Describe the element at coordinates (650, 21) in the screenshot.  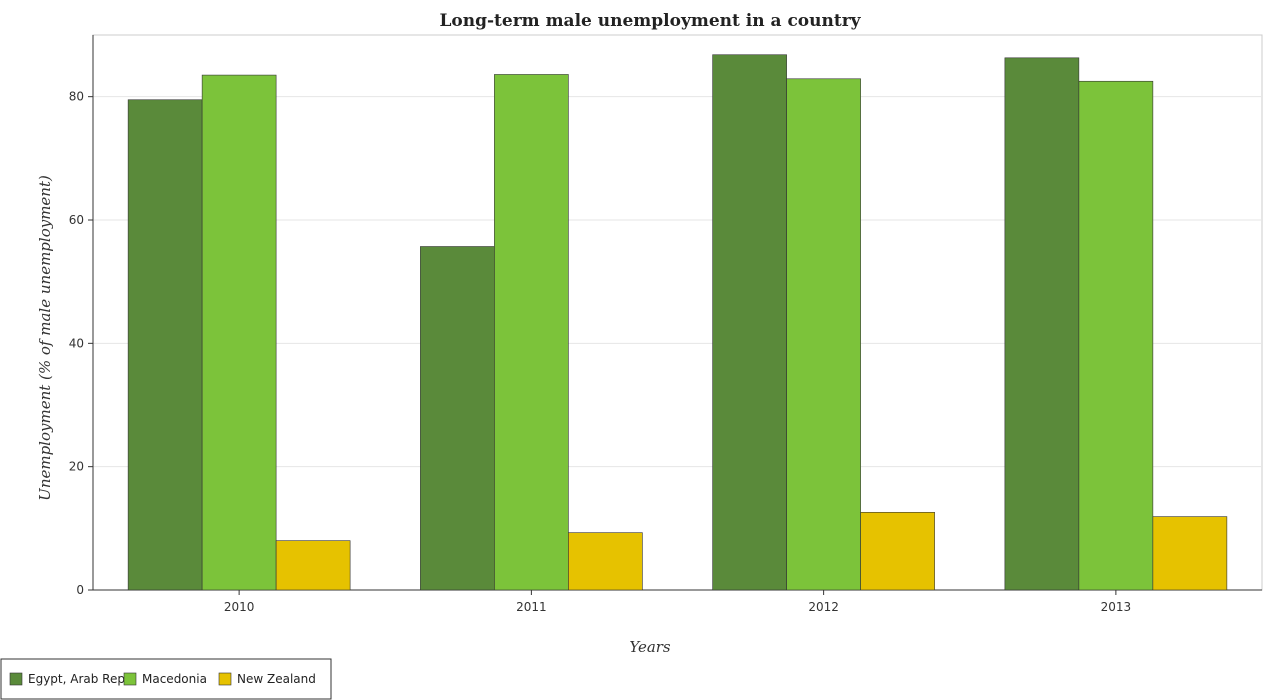
I see `chart-title: Long-term male unemployment in a country` at that location.